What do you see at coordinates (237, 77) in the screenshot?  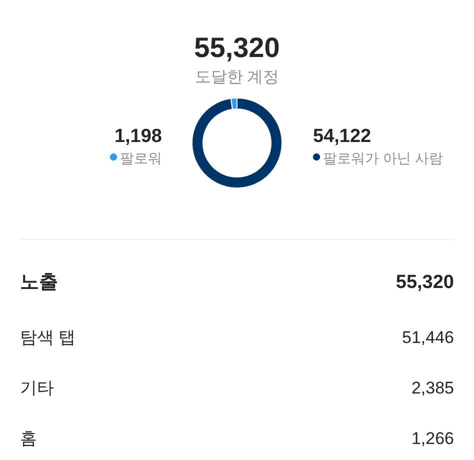 I see `subtitle: 도달한 계정` at bounding box center [237, 77].